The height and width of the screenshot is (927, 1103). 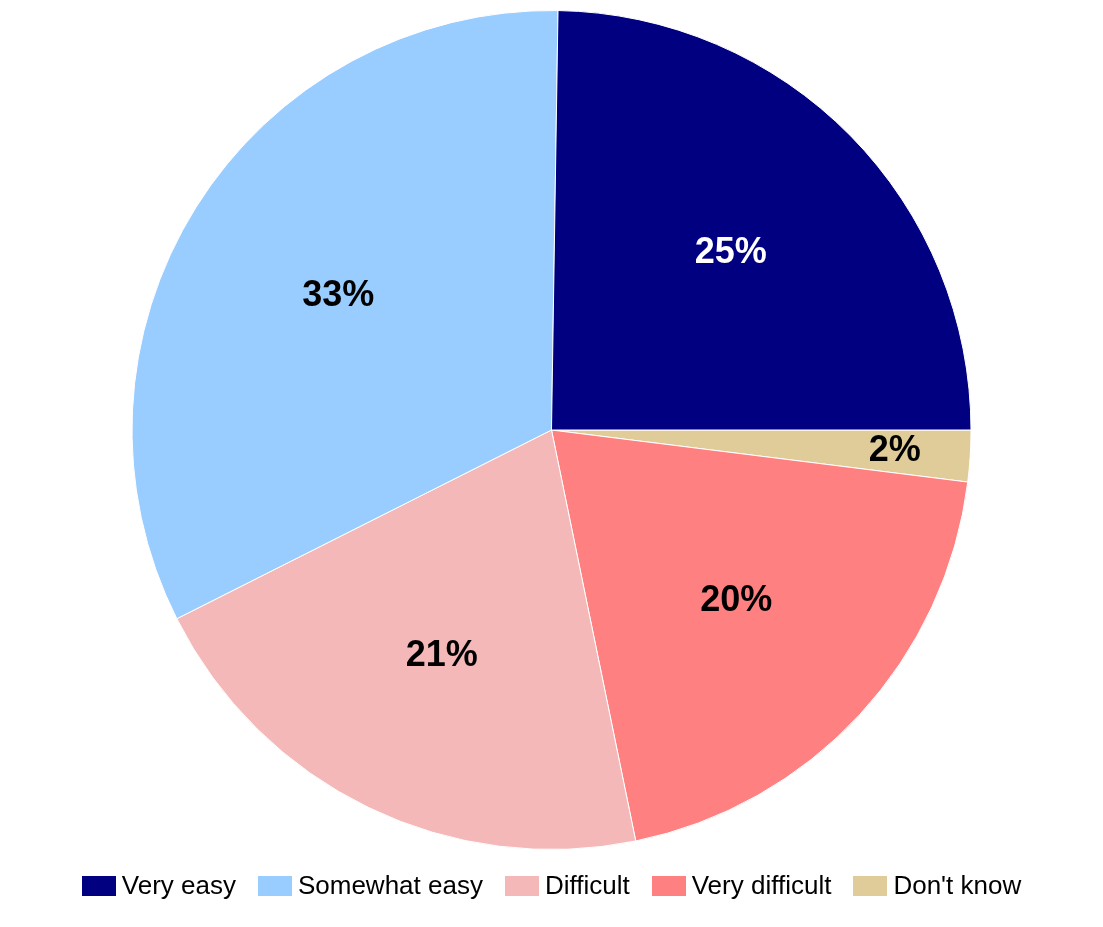 I want to click on data-label: 33%, so click(x=338, y=294).